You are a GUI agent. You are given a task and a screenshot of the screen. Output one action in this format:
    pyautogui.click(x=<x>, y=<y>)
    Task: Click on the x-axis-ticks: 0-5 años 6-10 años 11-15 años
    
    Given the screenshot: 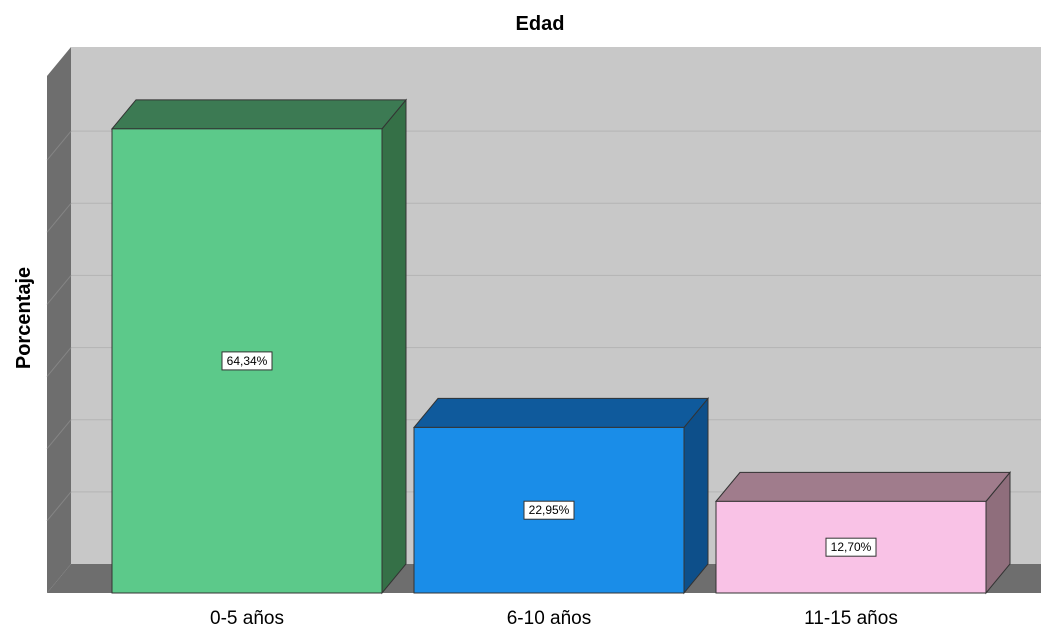 What is the action you would take?
    pyautogui.click(x=554, y=618)
    